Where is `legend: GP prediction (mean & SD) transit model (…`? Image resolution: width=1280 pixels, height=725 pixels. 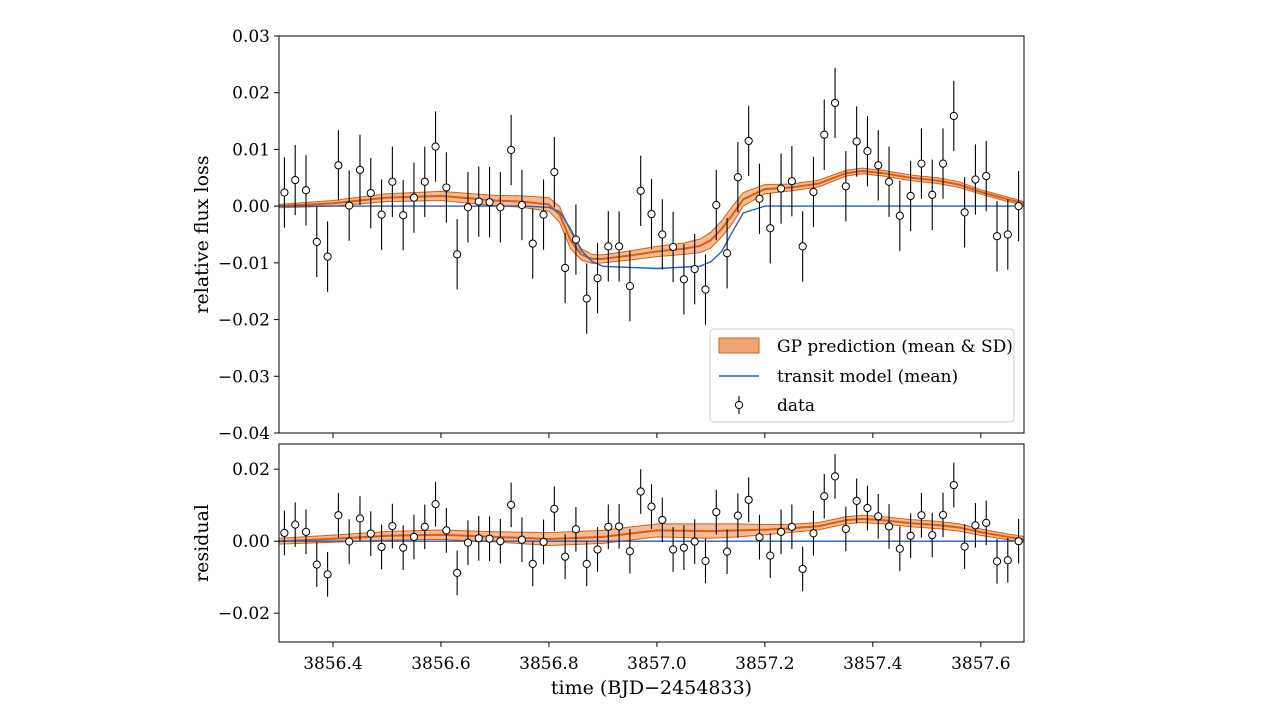 legend: GP prediction (mean & SD) transit model (… is located at coordinates (862, 375).